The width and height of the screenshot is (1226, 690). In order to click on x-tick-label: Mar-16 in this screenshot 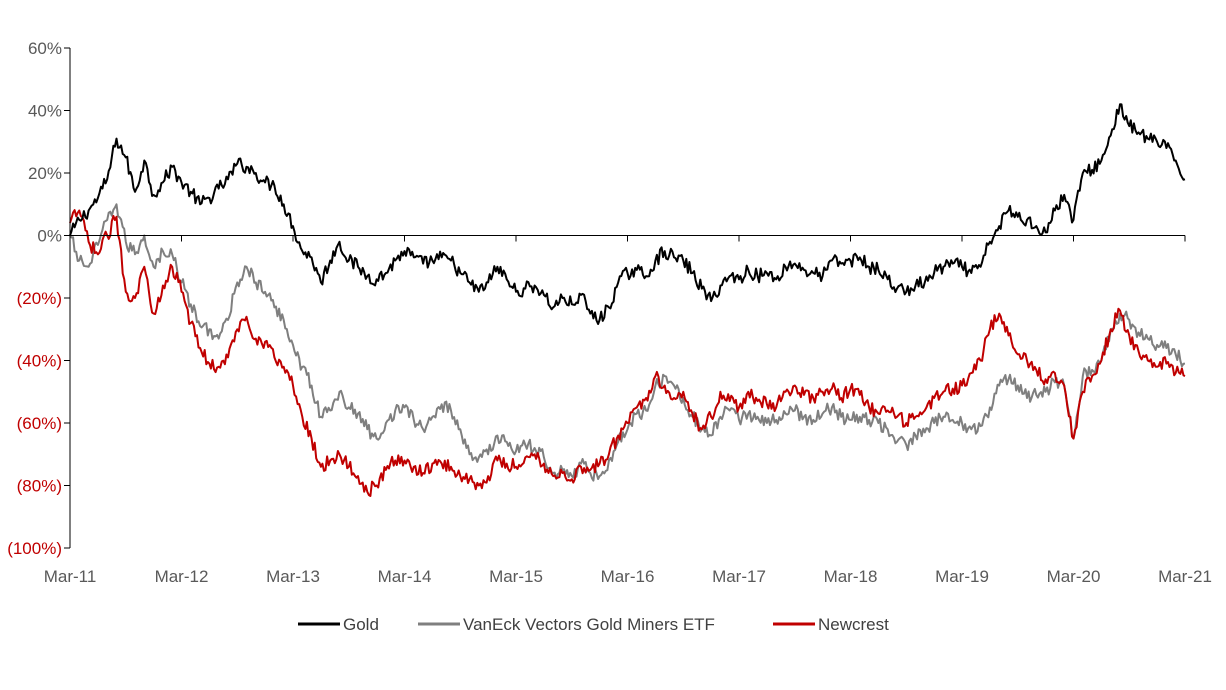, I will do `click(628, 576)`.